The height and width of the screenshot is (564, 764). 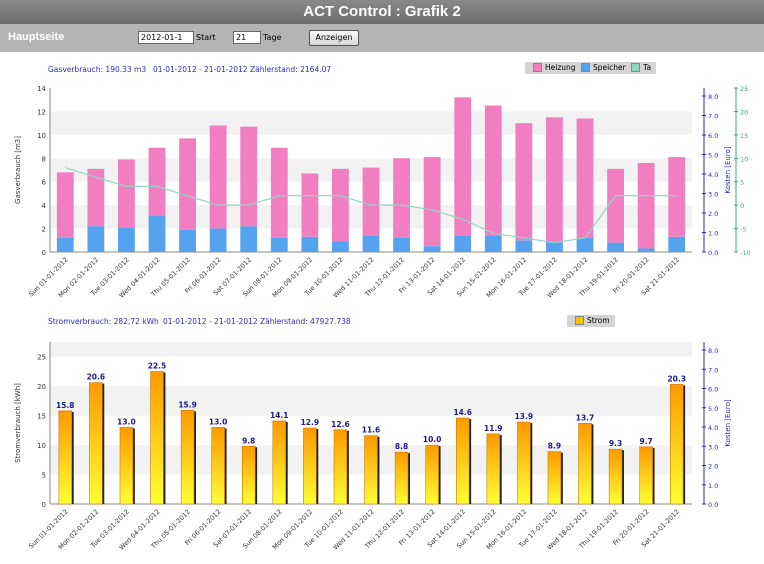 I want to click on bar-value-label: 20.6, so click(x=96, y=377).